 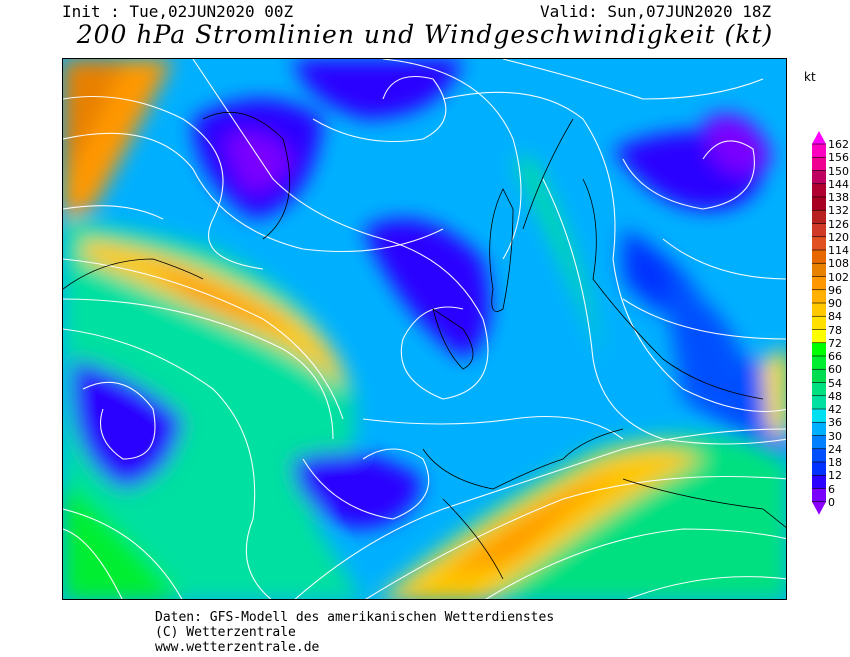 I want to click on color-scale-tick: 120, so click(x=838, y=237).